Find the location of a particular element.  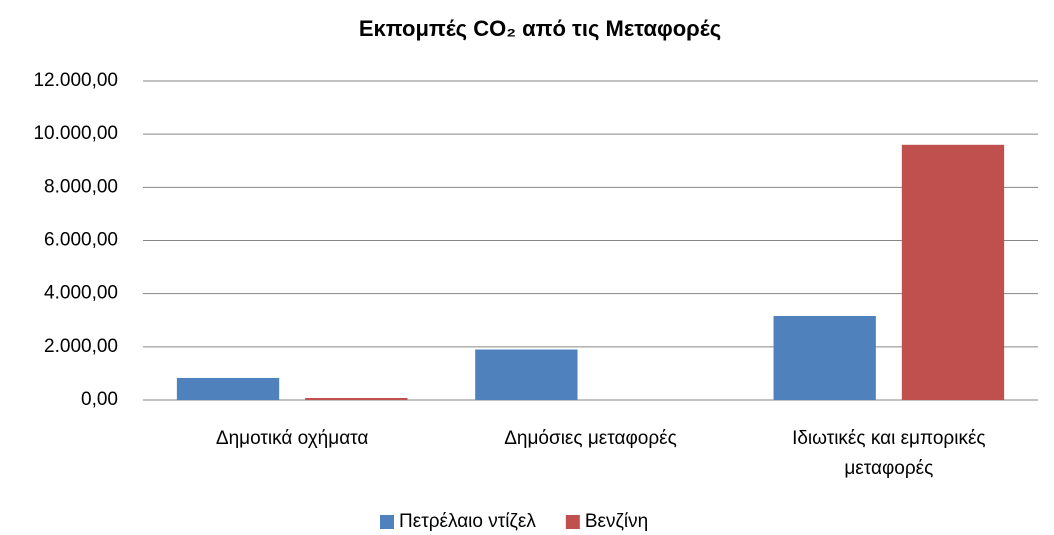

y-tick-label: 4.000,00 is located at coordinates (81, 293).